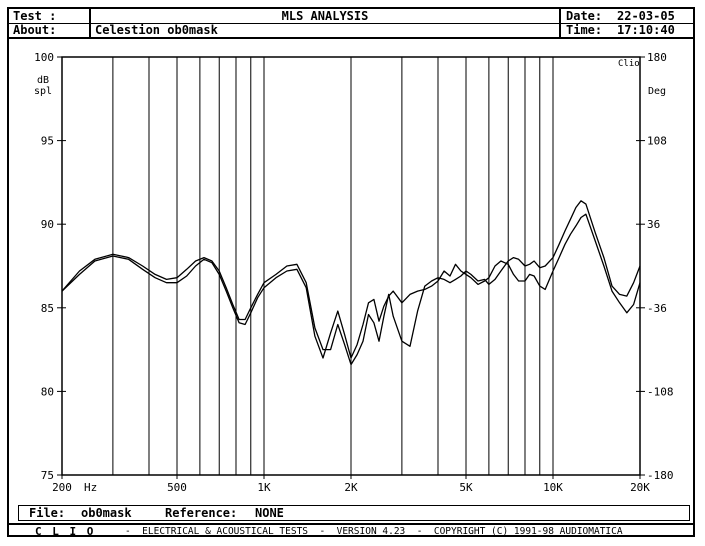 Image resolution: width=705 pixels, height=546 pixels. What do you see at coordinates (354, 513) in the screenshot?
I see `file-info-box: File: ob0mask Reference: NONE` at bounding box center [354, 513].